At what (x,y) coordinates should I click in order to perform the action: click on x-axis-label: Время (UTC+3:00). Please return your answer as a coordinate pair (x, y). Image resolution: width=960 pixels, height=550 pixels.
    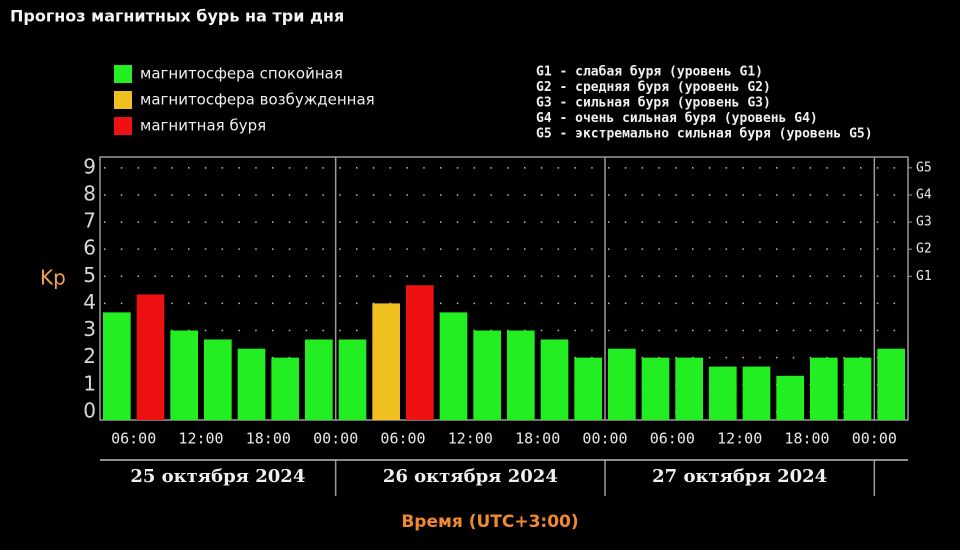
    Looking at the image, I should click on (489, 522).